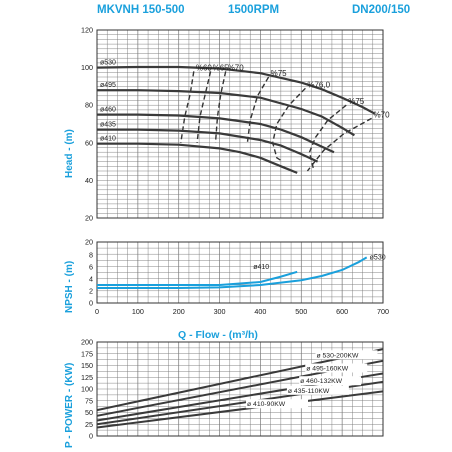  I want to click on npsh-tick-label: 0, so click(91, 303).